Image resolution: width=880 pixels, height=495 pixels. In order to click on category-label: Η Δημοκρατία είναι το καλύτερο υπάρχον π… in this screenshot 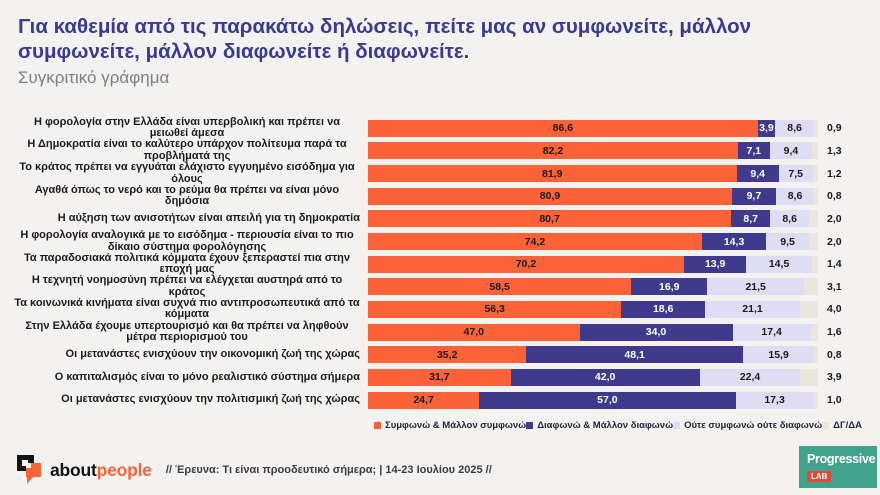, I will do `click(191, 150)`.